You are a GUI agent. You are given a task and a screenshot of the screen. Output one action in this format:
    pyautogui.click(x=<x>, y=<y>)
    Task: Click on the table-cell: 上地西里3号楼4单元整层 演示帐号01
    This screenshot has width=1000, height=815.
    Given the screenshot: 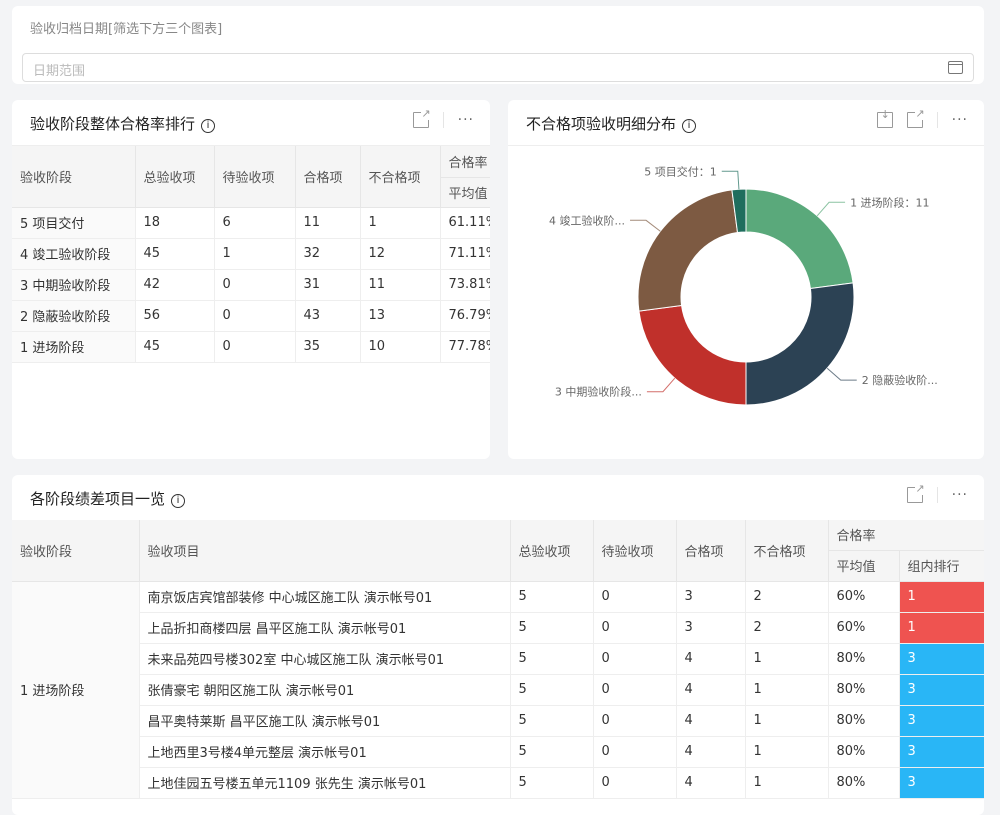 What is the action you would take?
    pyautogui.click(x=325, y=752)
    